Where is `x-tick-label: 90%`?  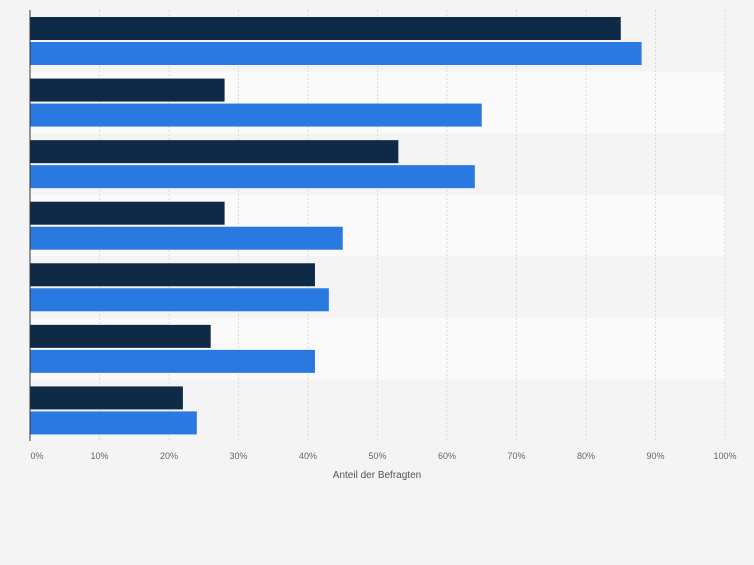
x-tick-label: 90% is located at coordinates (655, 456).